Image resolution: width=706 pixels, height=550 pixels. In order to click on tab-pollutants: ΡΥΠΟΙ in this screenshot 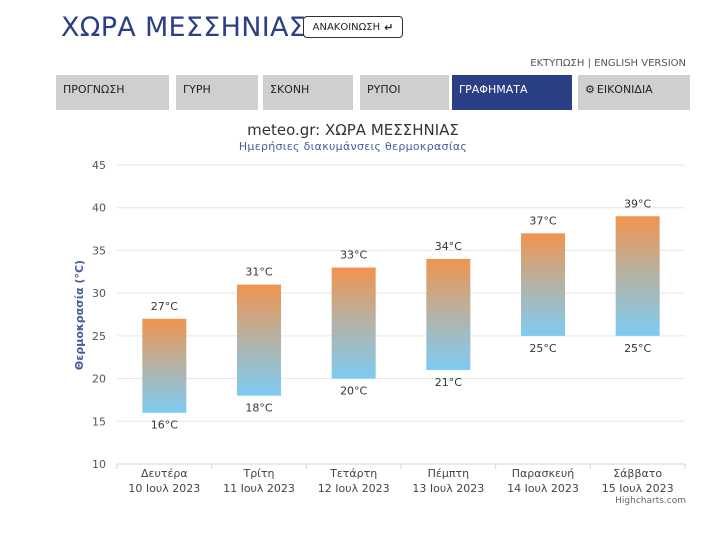, I will do `click(404, 92)`.